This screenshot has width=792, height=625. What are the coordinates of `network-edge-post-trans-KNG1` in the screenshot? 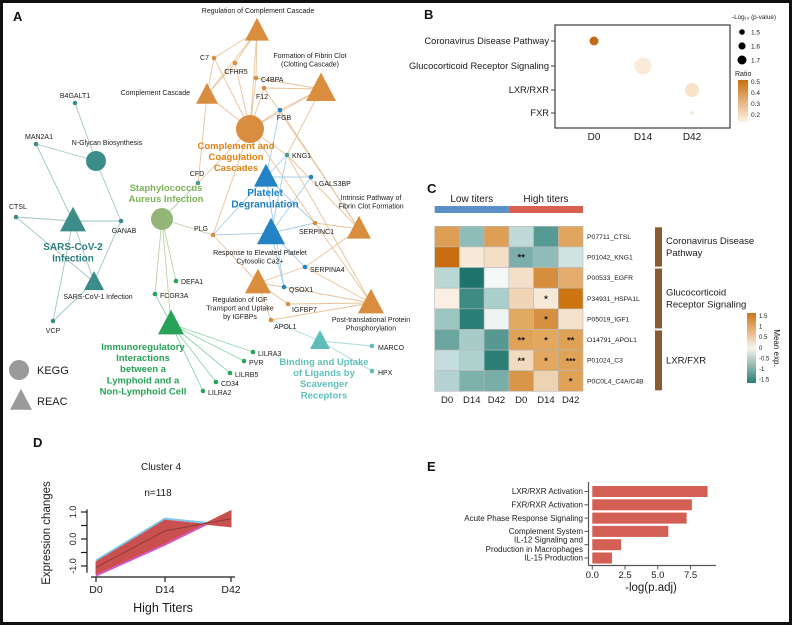 It's located at (329, 229).